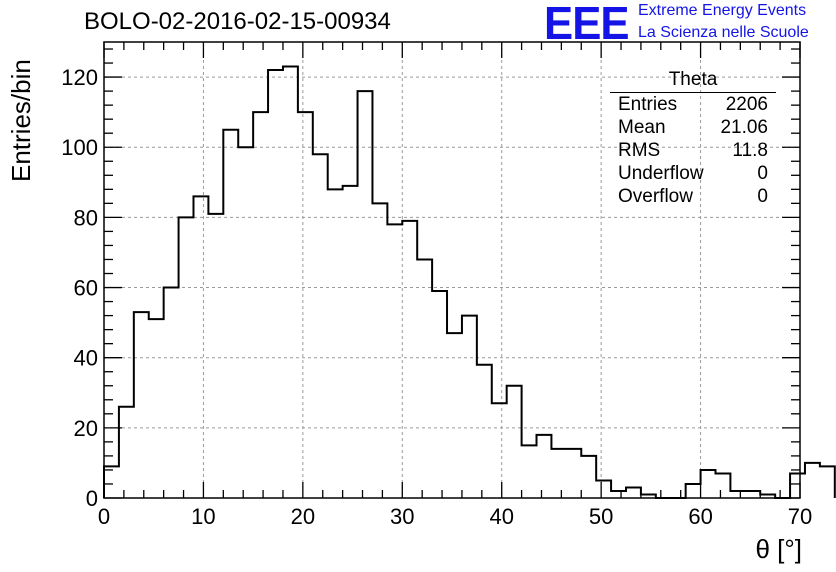  What do you see at coordinates (700, 516) in the screenshot?
I see `x-tick-label: 60` at bounding box center [700, 516].